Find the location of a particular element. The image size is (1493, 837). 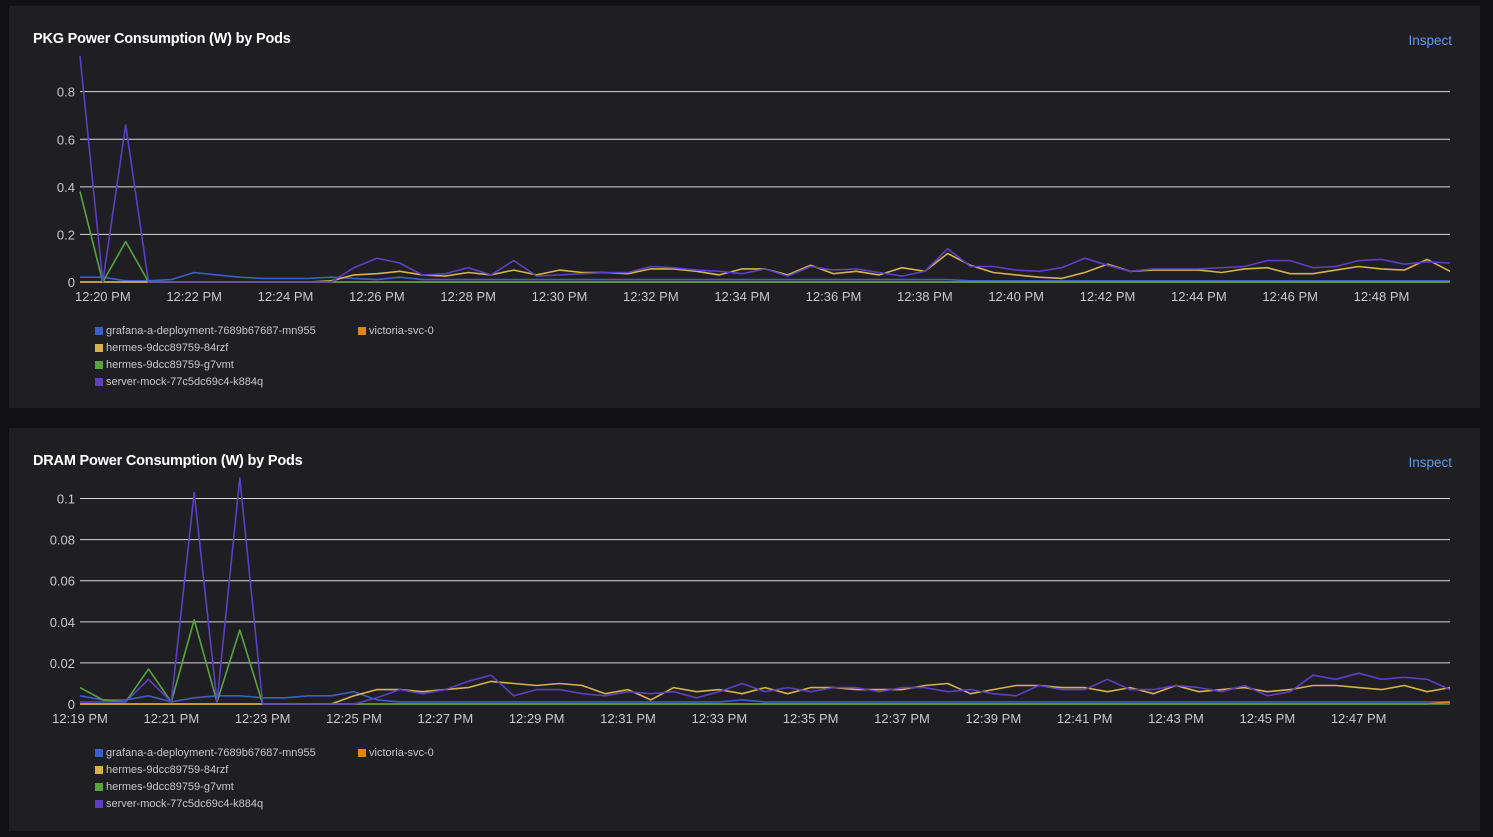

y-tick-label: 0.4 is located at coordinates (66, 187).